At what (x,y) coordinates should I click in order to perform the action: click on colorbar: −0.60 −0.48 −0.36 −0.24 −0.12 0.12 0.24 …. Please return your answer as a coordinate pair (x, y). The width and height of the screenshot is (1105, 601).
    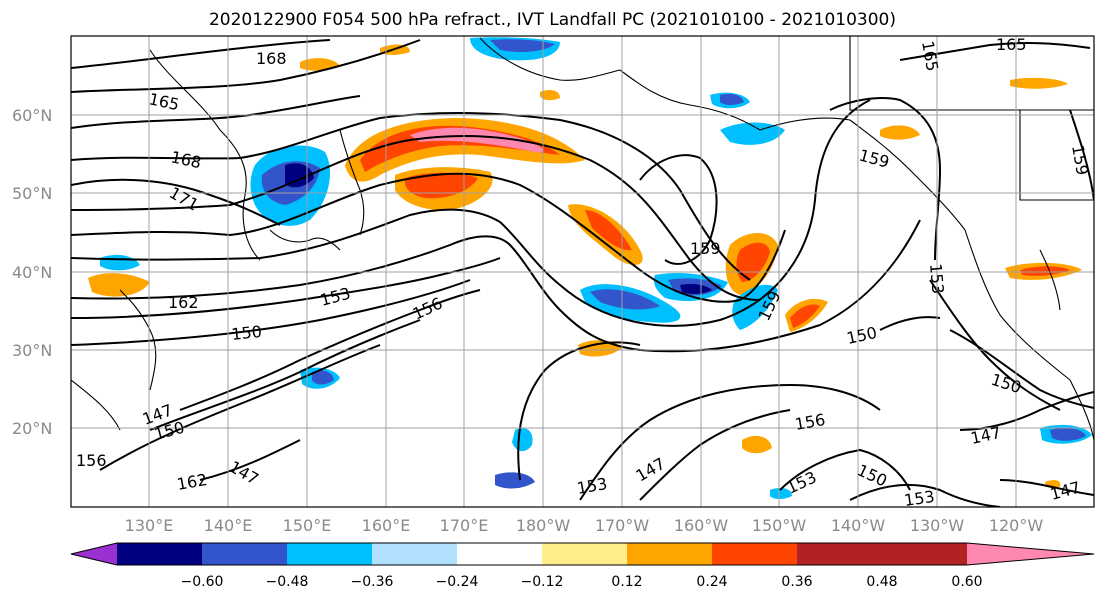
    Looking at the image, I should click on (582, 566).